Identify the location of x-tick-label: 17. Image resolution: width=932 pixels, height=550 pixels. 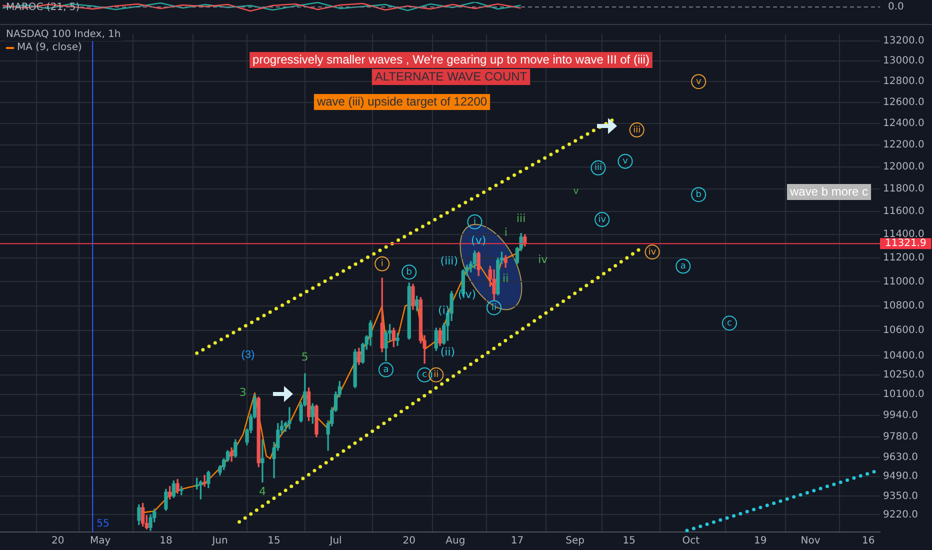
(517, 541).